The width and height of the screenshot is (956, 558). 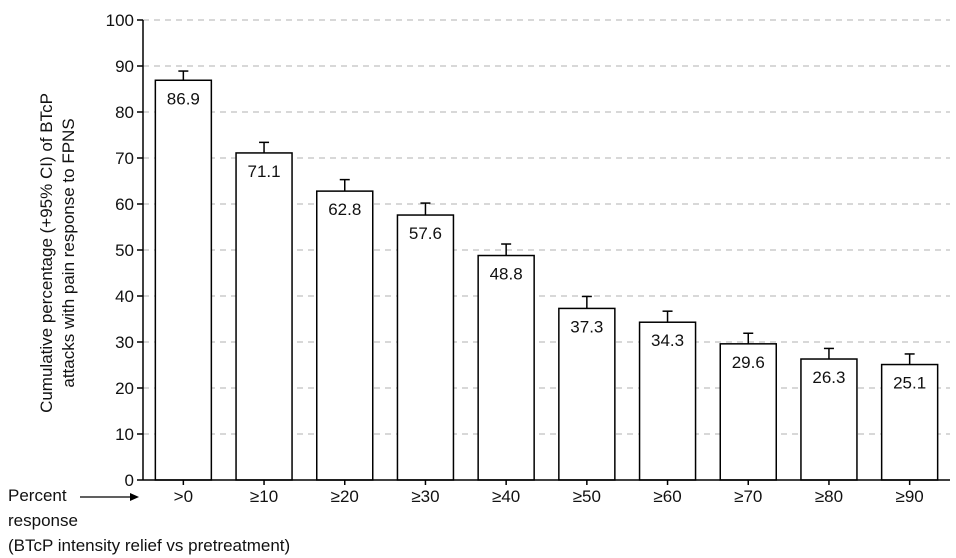 What do you see at coordinates (124, 158) in the screenshot?
I see `y-tick-label: 70` at bounding box center [124, 158].